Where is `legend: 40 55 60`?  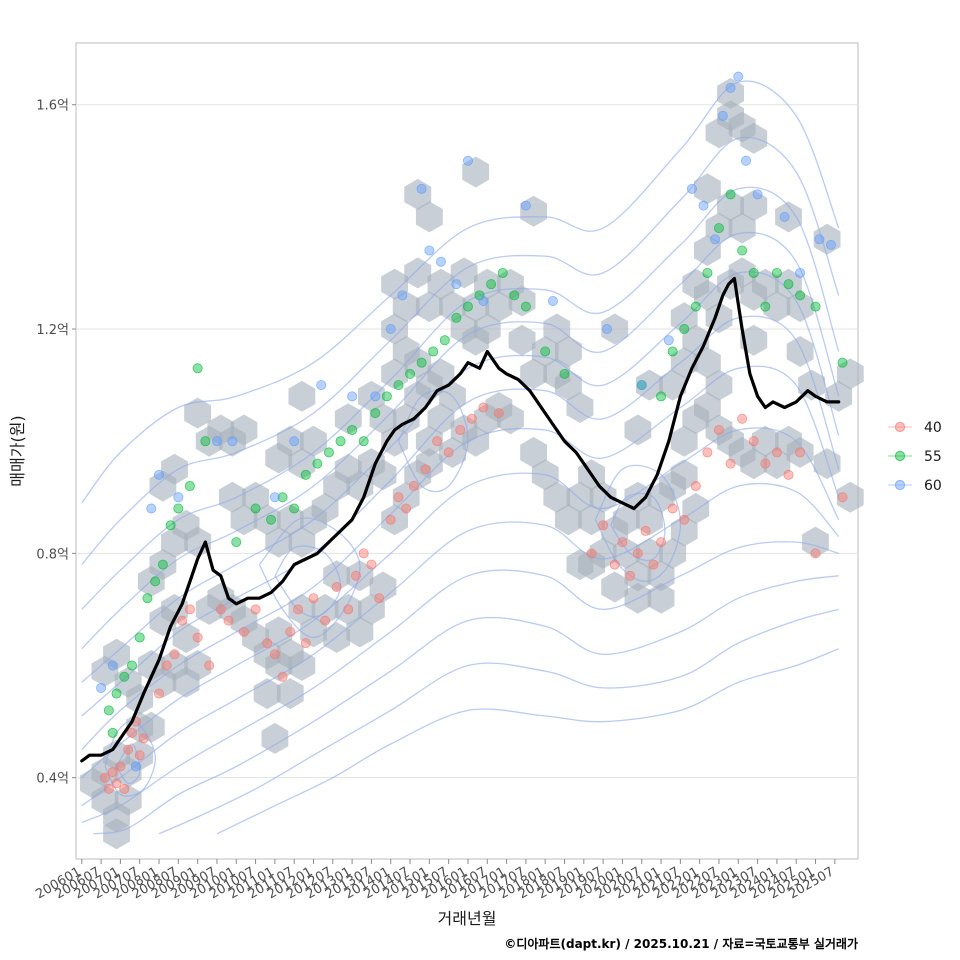 legend: 40 55 60 is located at coordinates (915, 457).